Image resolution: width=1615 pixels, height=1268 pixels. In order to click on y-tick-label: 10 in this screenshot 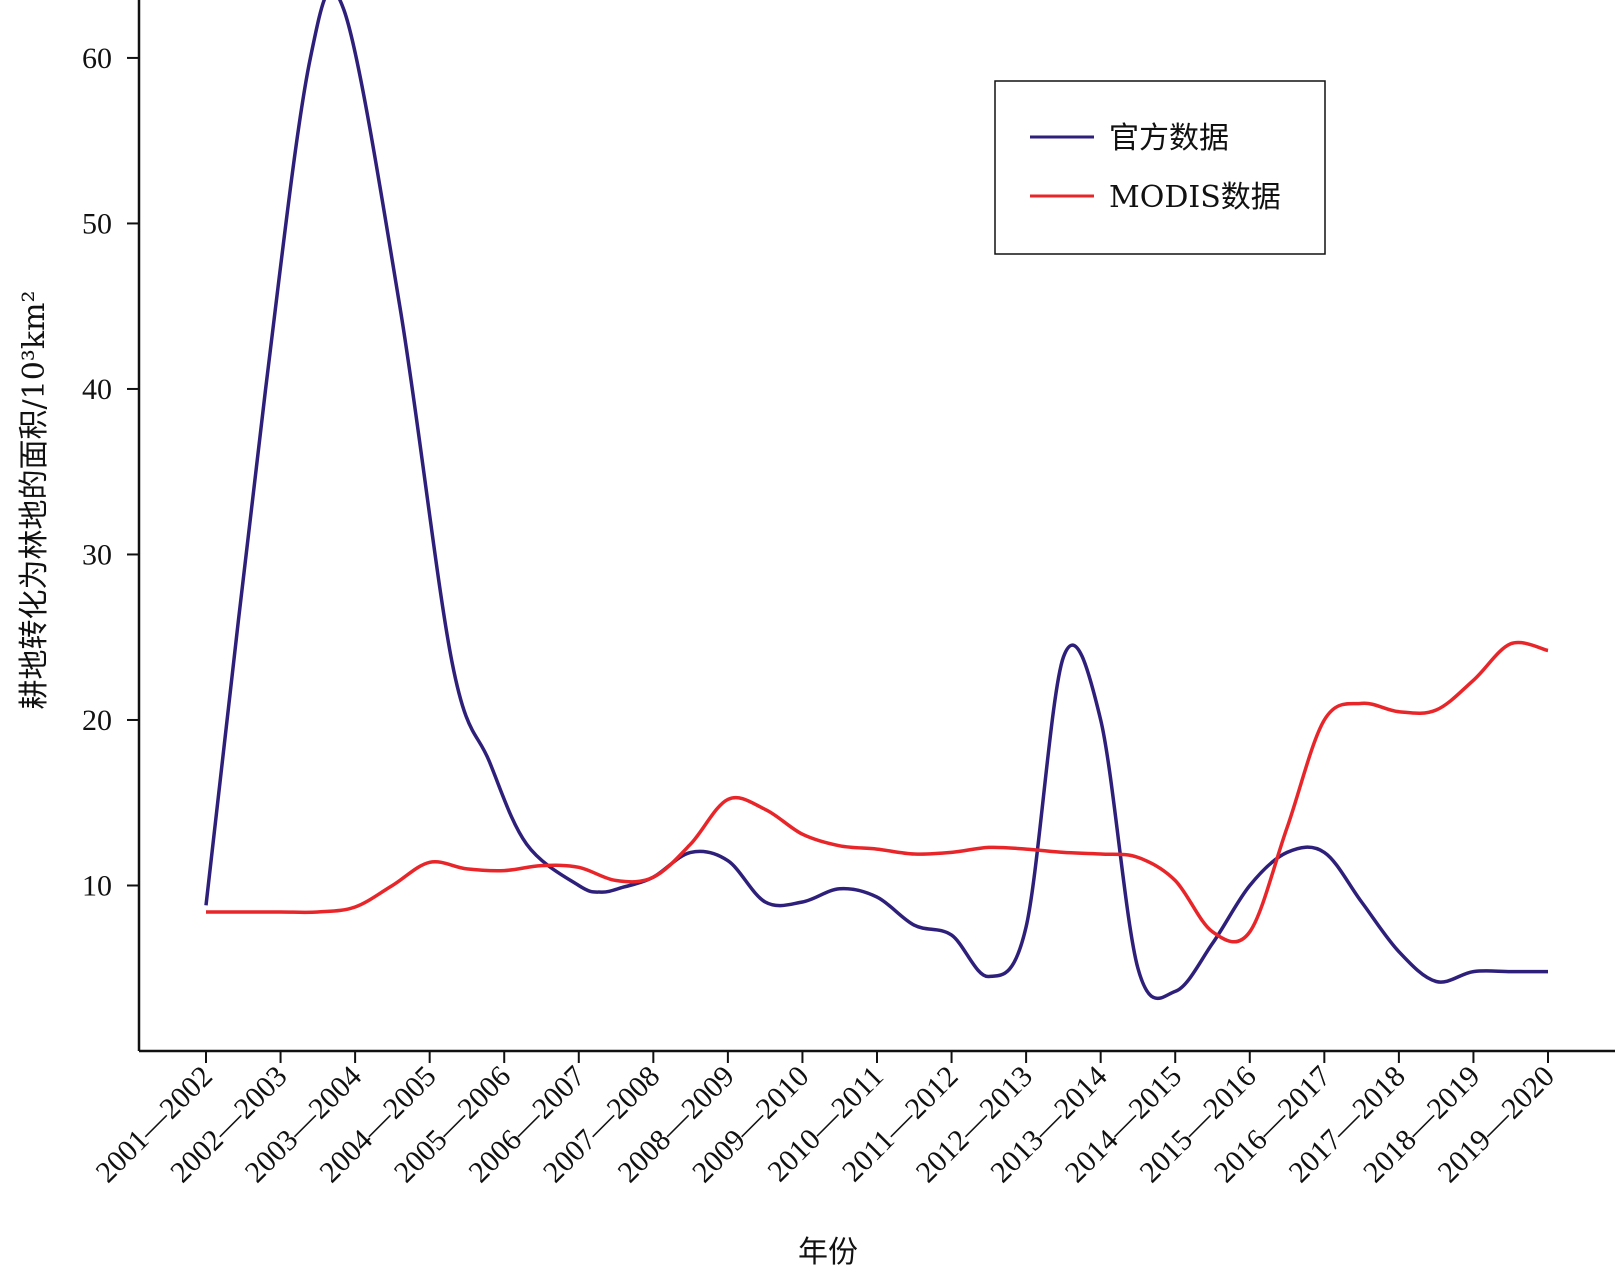, I will do `click(97, 885)`.